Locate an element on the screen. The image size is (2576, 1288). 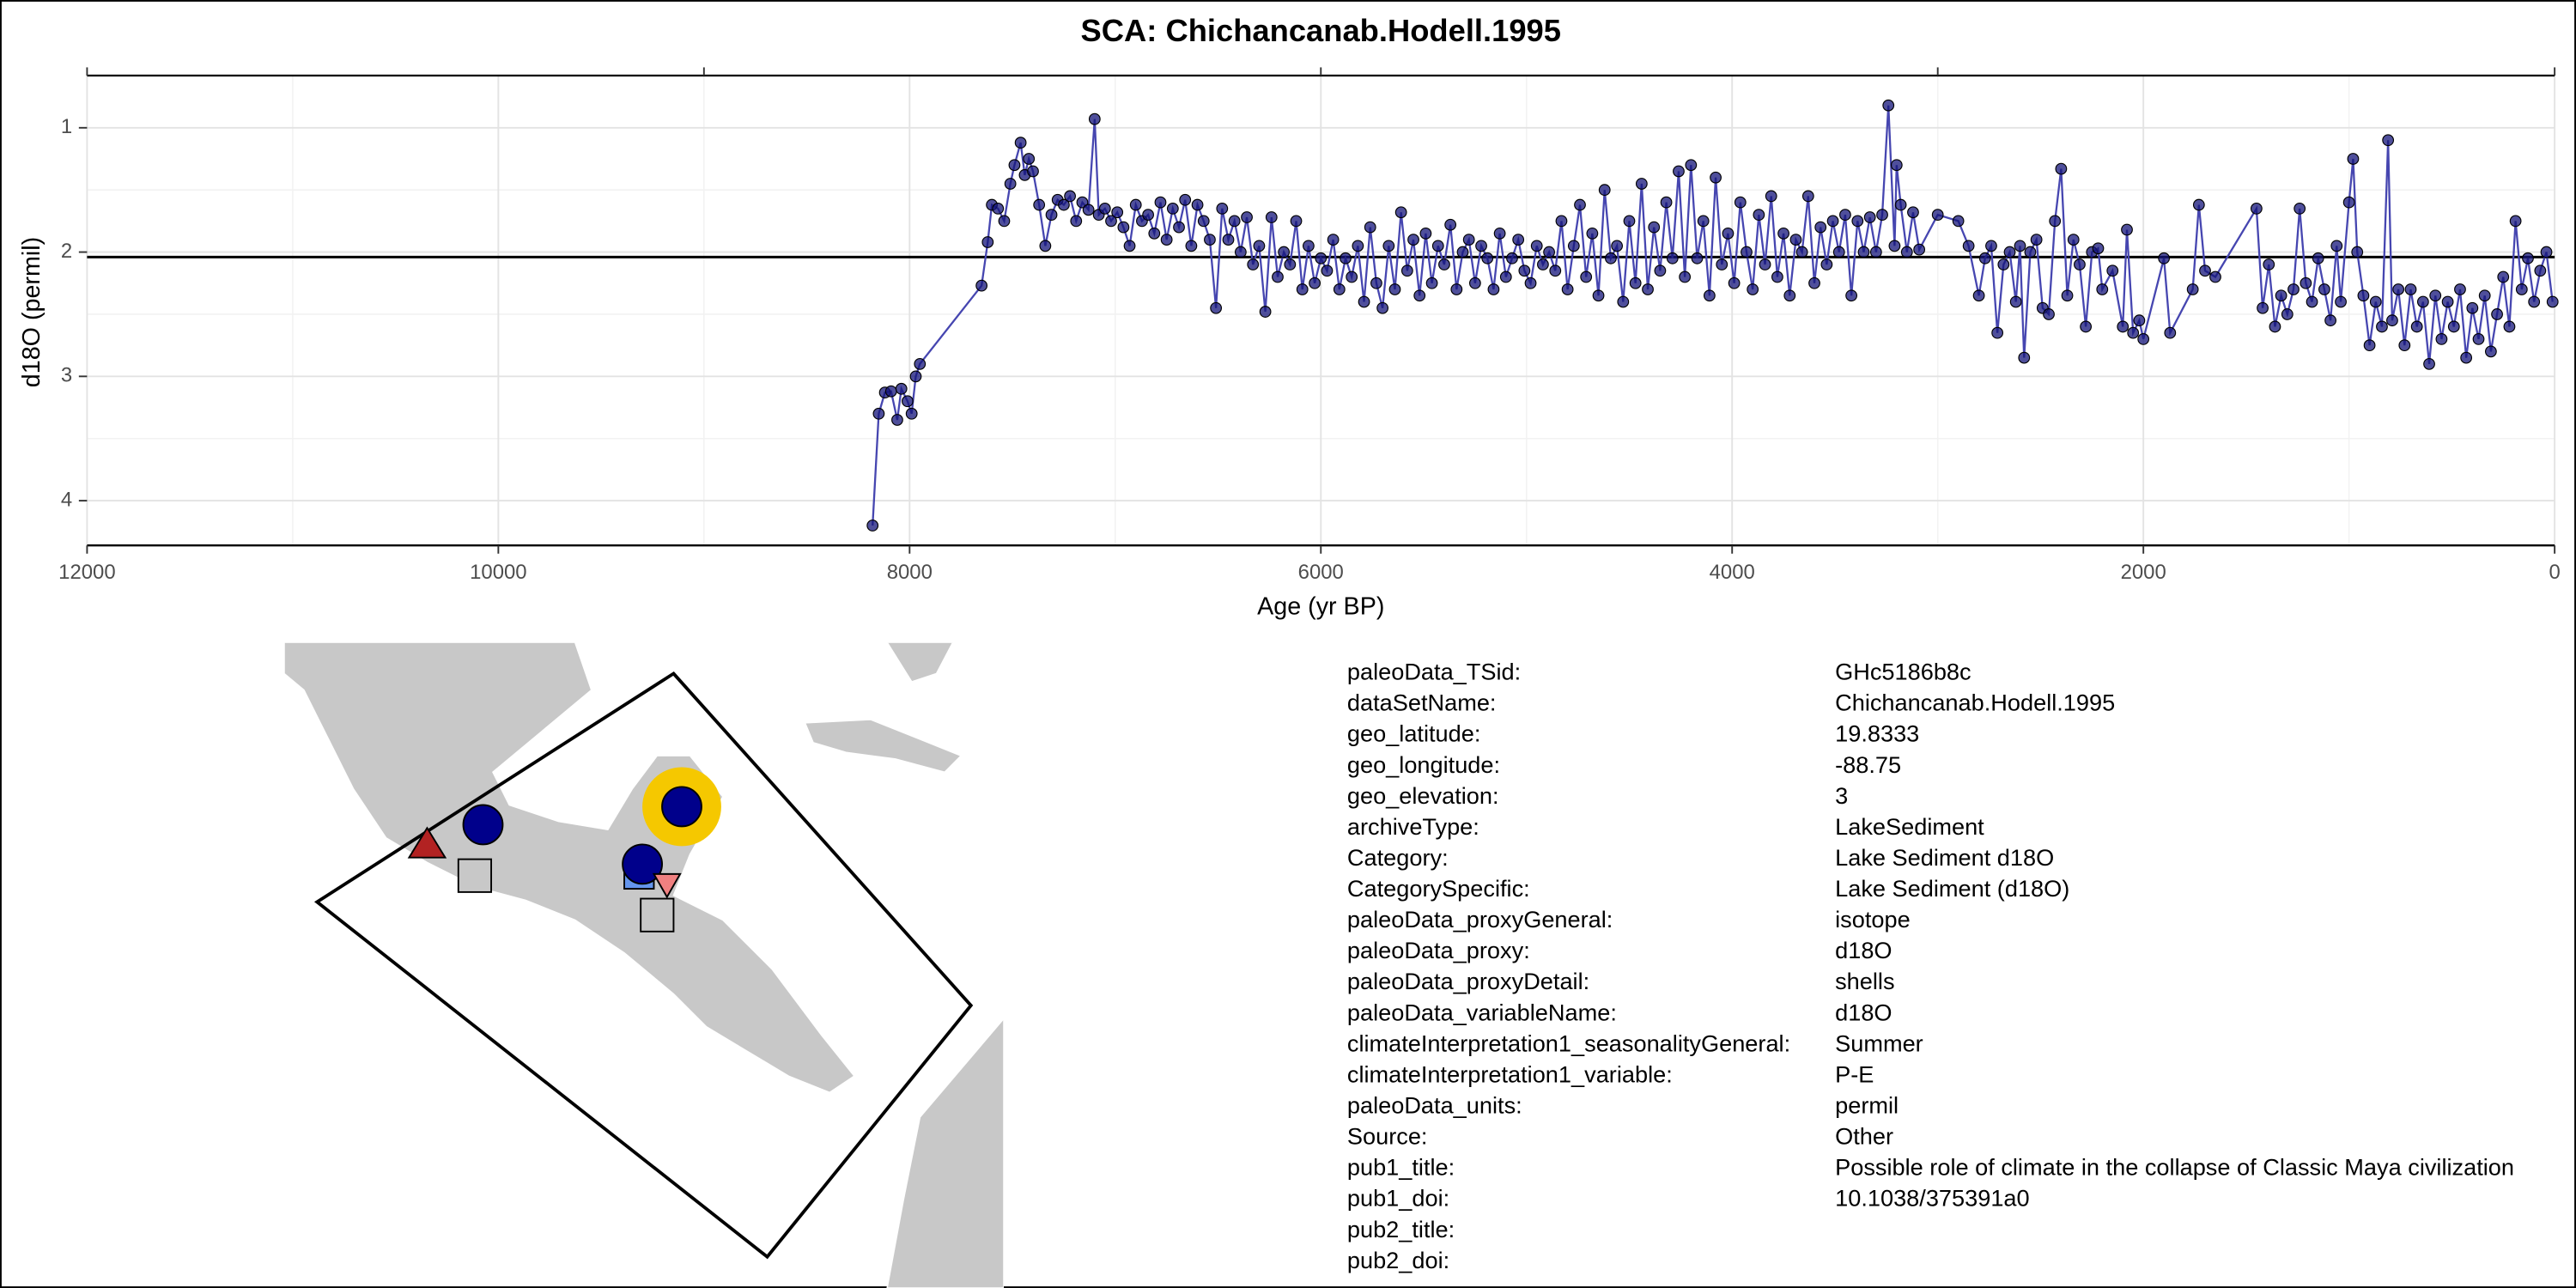
metadata-key: Category: is located at coordinates (1398, 857).